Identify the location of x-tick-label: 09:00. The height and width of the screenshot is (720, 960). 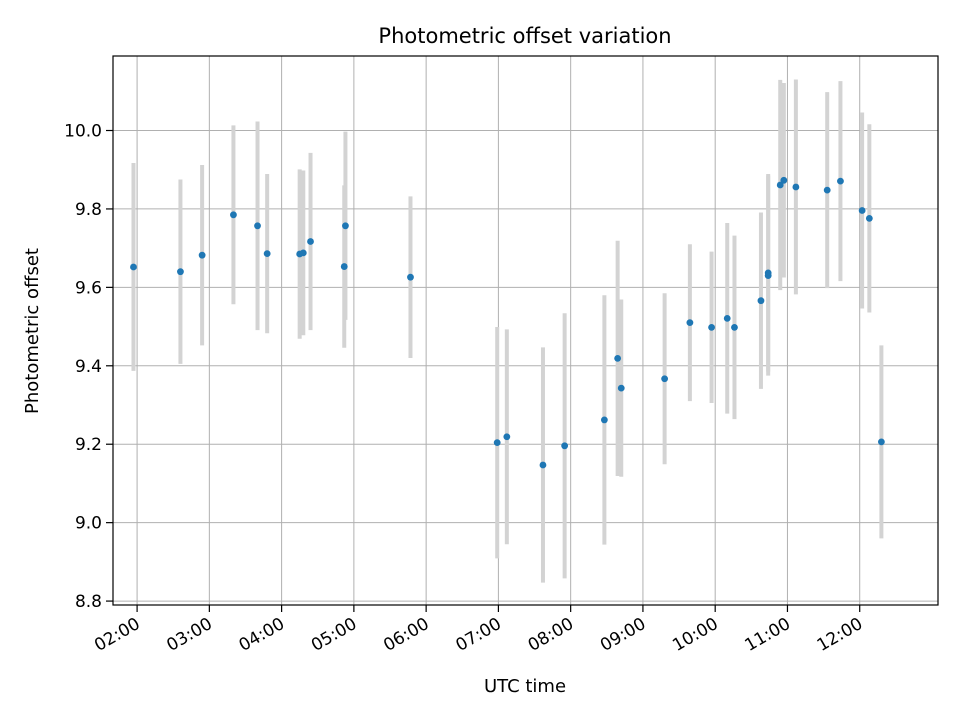
(623, 635).